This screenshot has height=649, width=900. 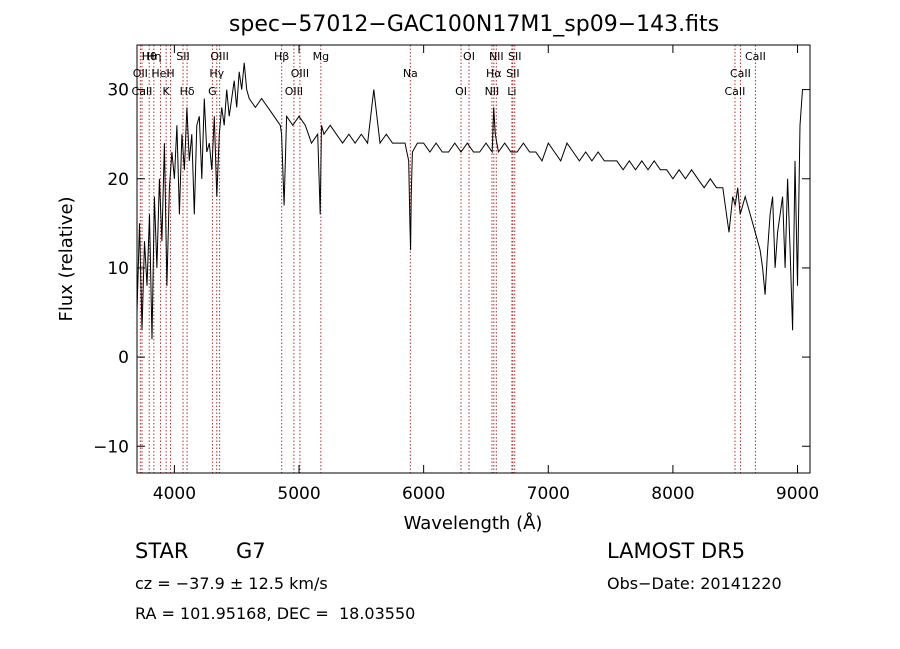 What do you see at coordinates (496, 56) in the screenshot?
I see `line-label-21: NII` at bounding box center [496, 56].